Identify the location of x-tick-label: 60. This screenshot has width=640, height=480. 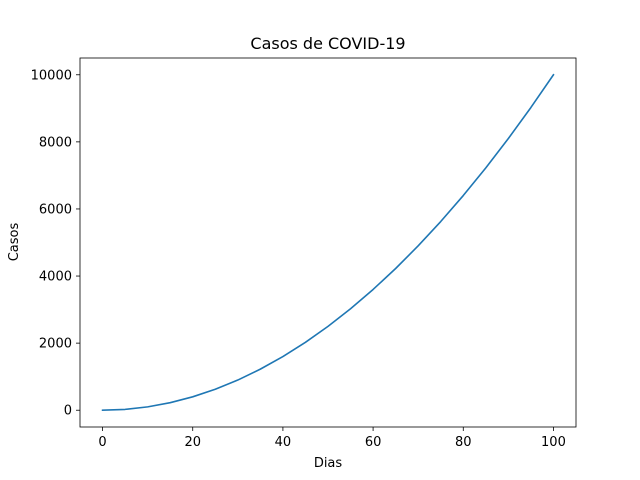
(373, 442).